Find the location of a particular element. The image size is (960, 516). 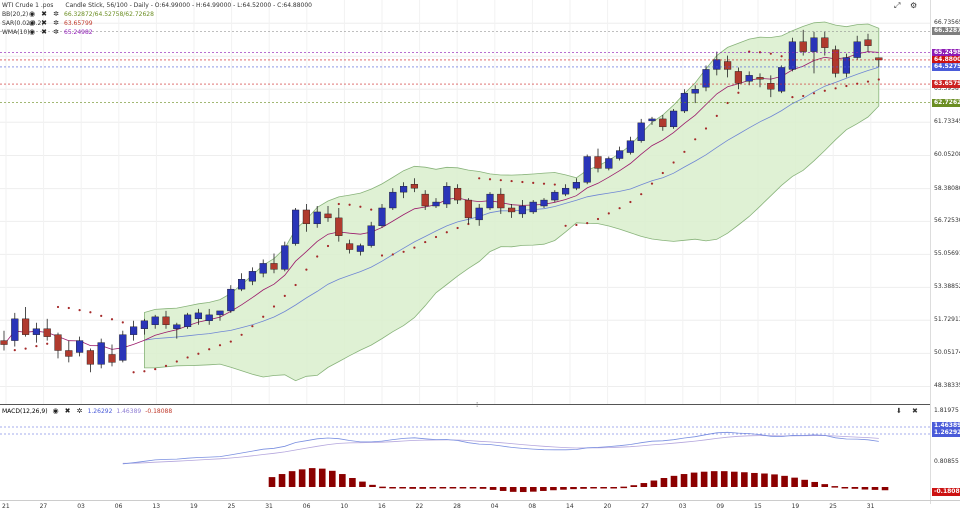

resize-handle: ⁞ is located at coordinates (477, 405).